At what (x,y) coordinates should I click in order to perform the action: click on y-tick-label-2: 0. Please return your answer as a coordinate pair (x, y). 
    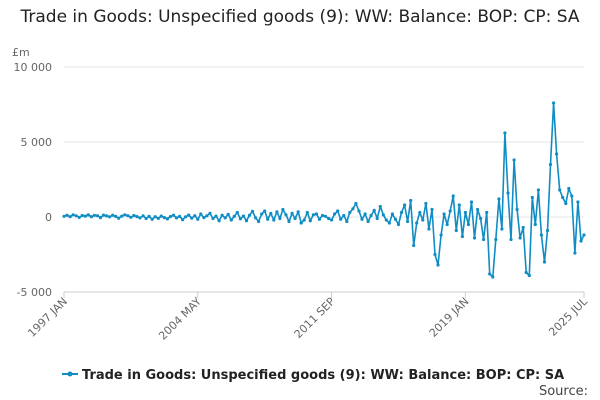
    Looking at the image, I should click on (48, 217).